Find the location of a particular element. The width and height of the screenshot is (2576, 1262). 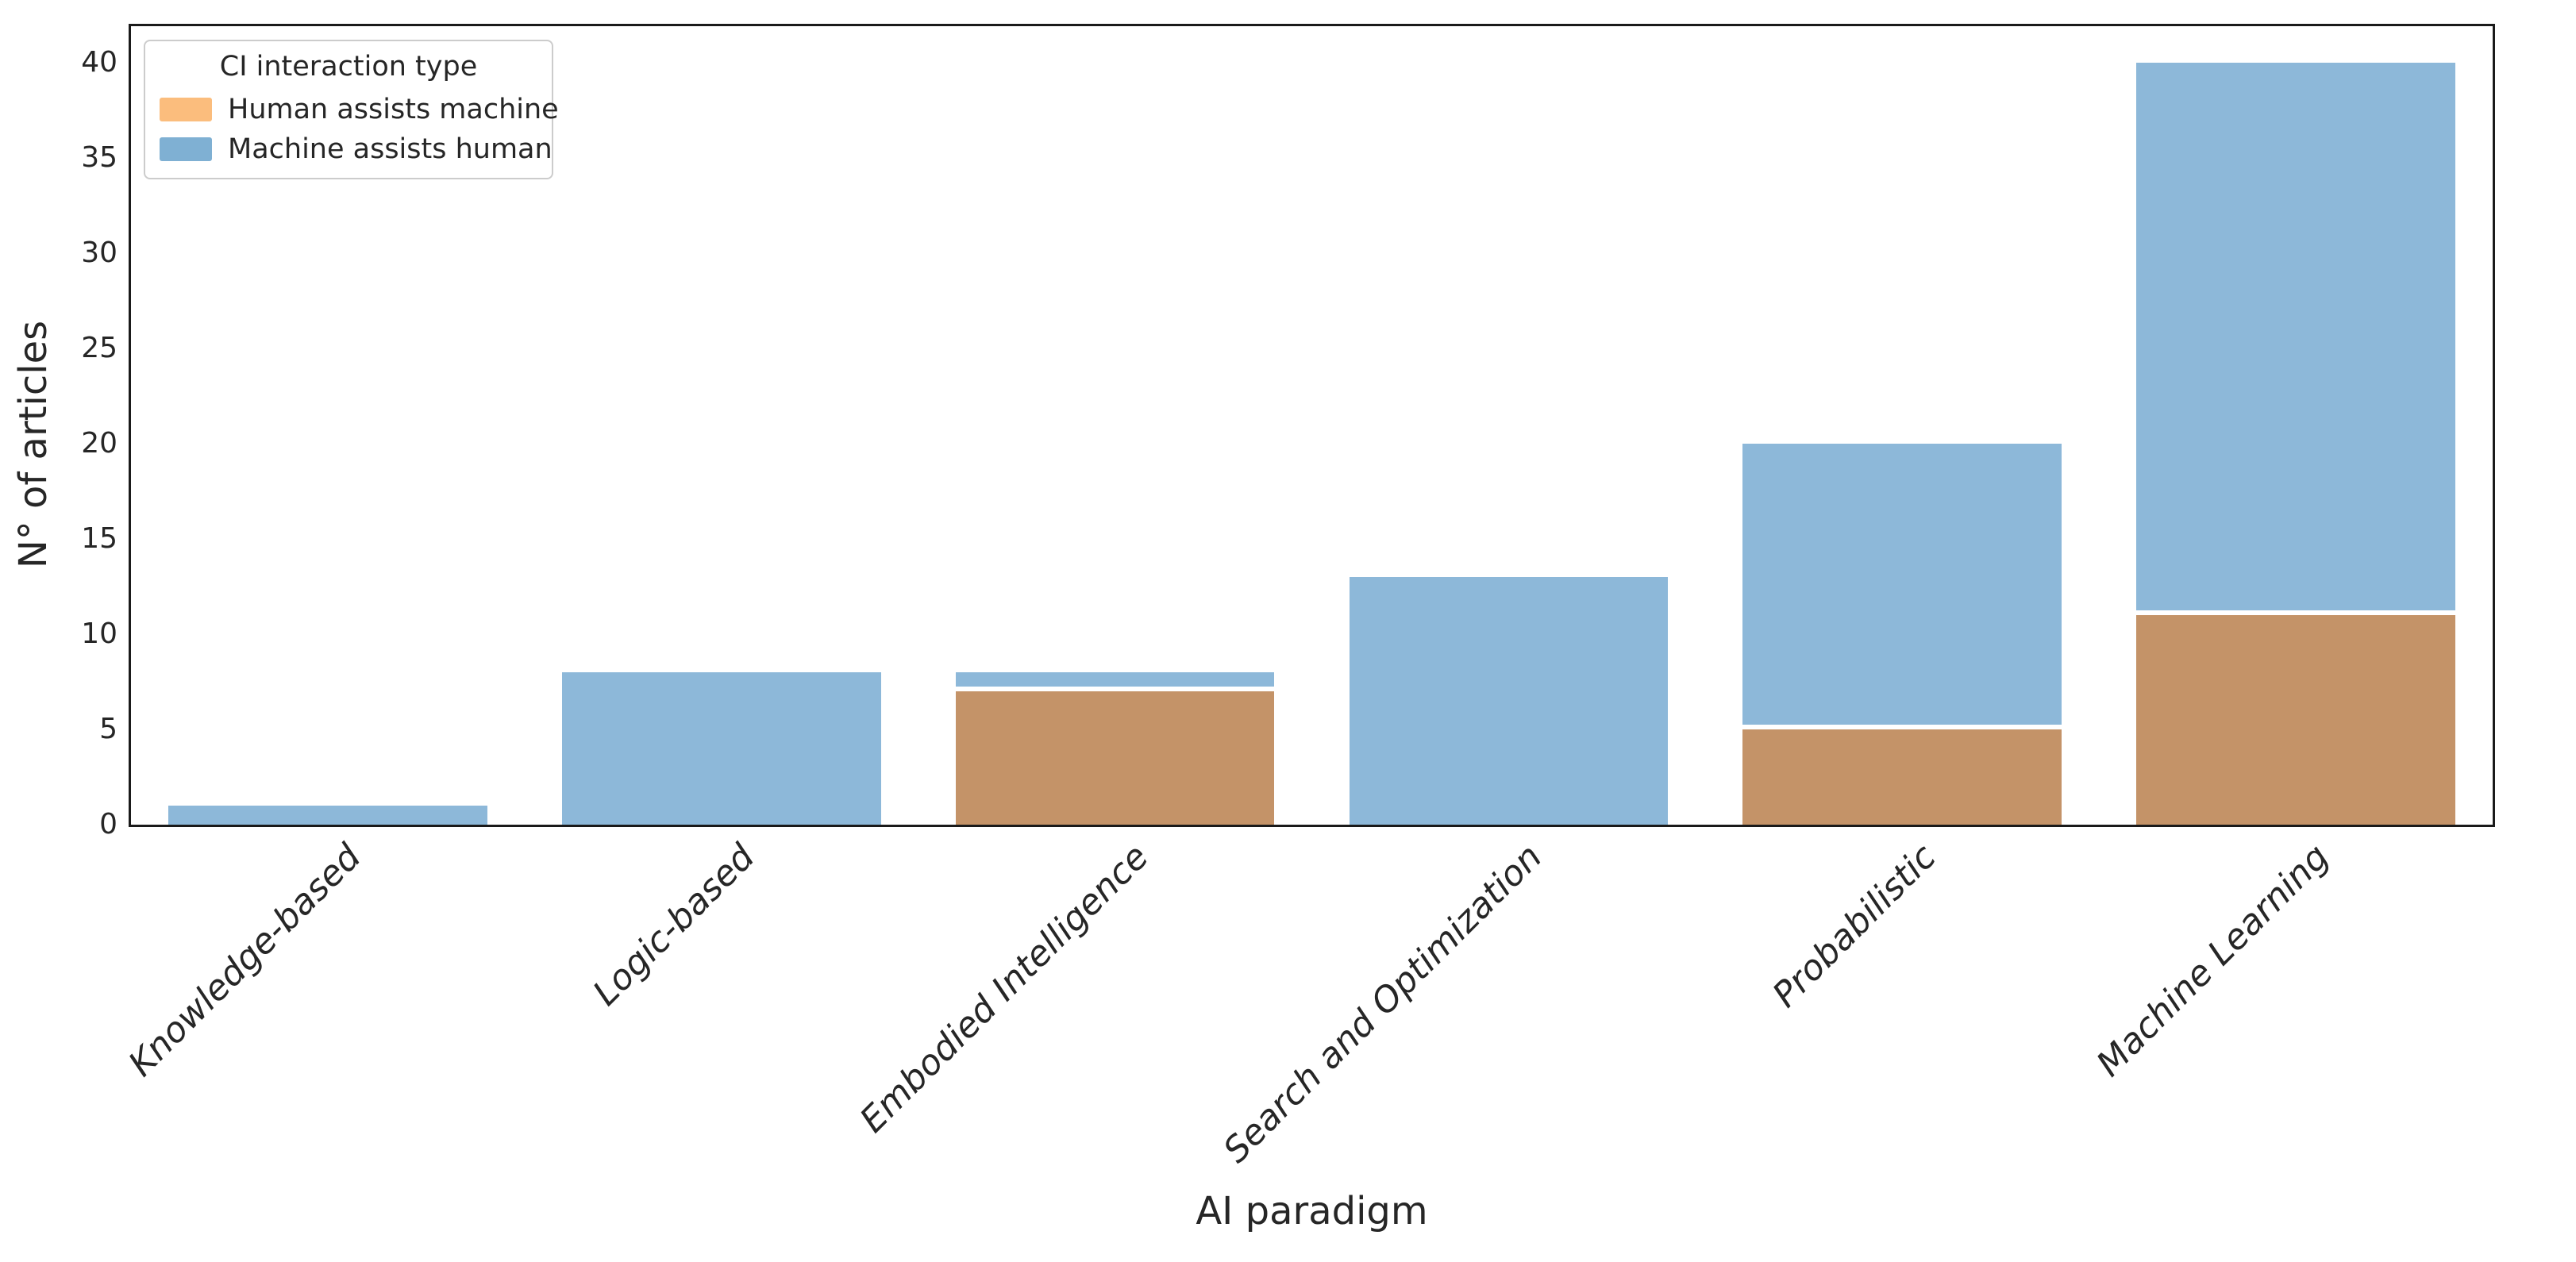

bar-probabilistic is located at coordinates (1902, 634).